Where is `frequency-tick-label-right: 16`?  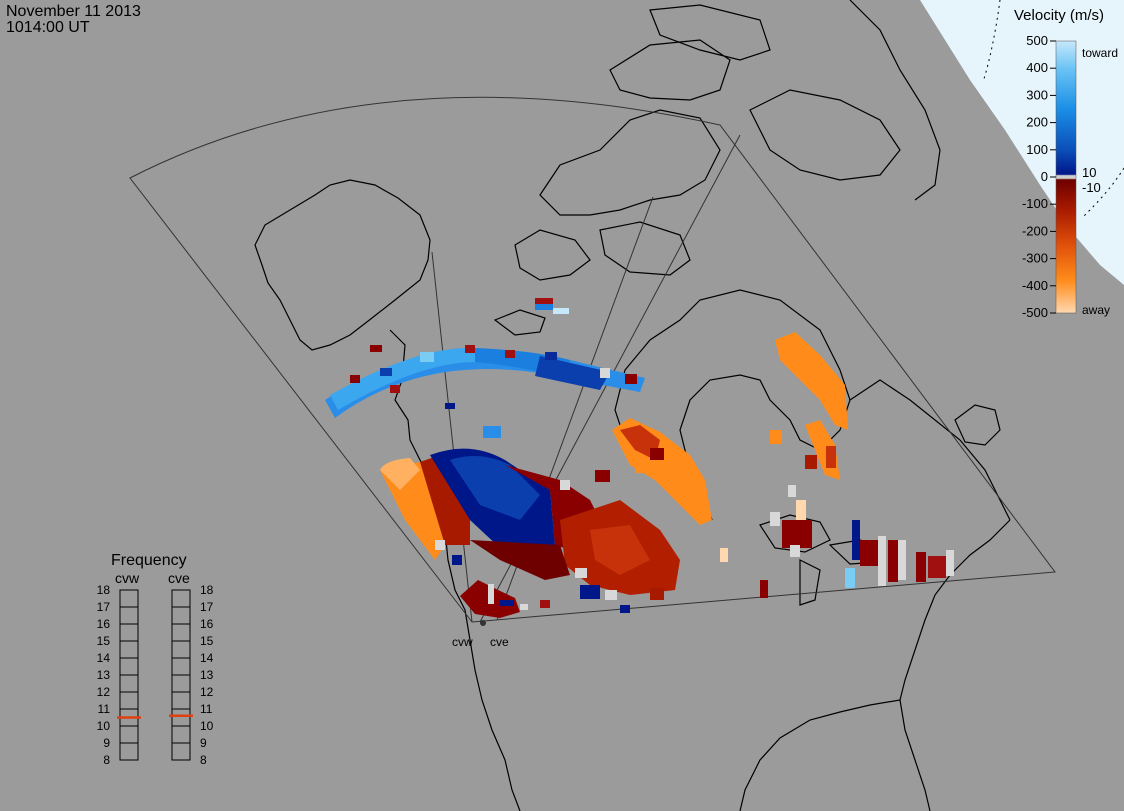 frequency-tick-label-right: 16 is located at coordinates (207, 624).